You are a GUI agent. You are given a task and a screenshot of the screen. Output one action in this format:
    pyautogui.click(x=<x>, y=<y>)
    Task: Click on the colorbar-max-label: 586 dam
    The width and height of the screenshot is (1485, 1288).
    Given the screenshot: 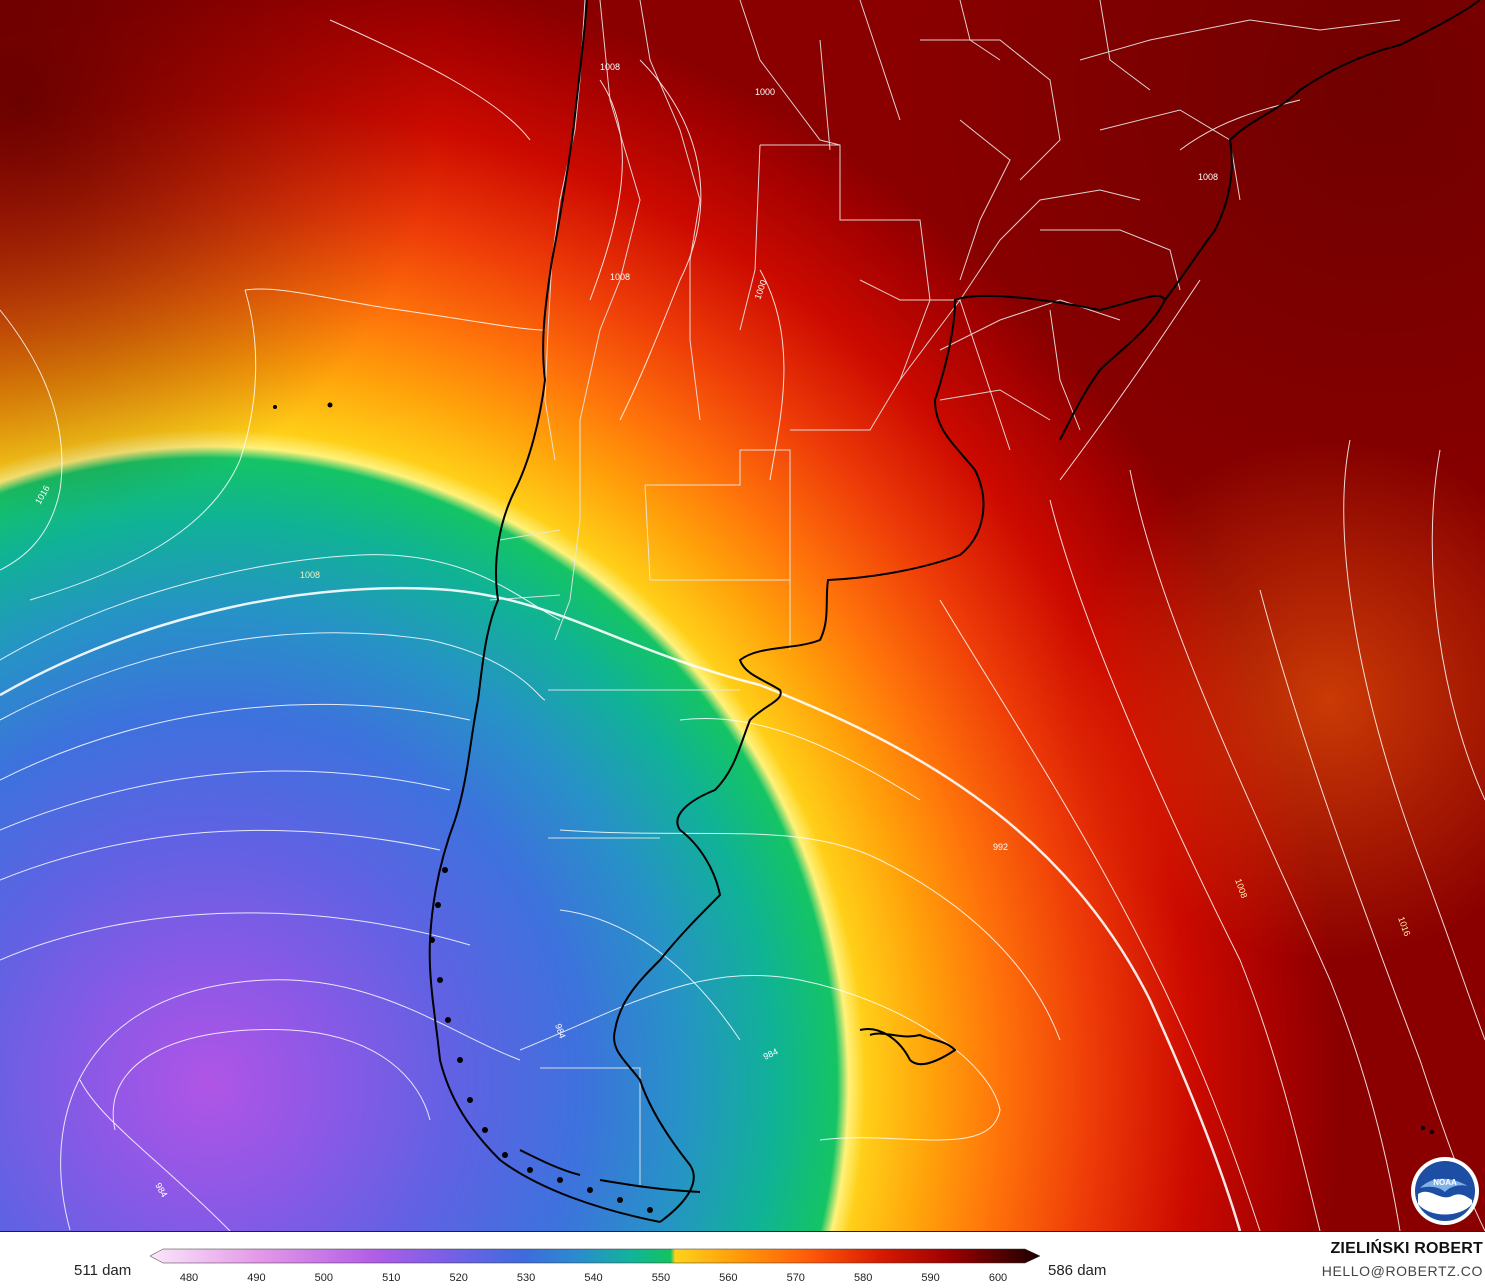 What is the action you would take?
    pyautogui.click(x=1077, y=1270)
    